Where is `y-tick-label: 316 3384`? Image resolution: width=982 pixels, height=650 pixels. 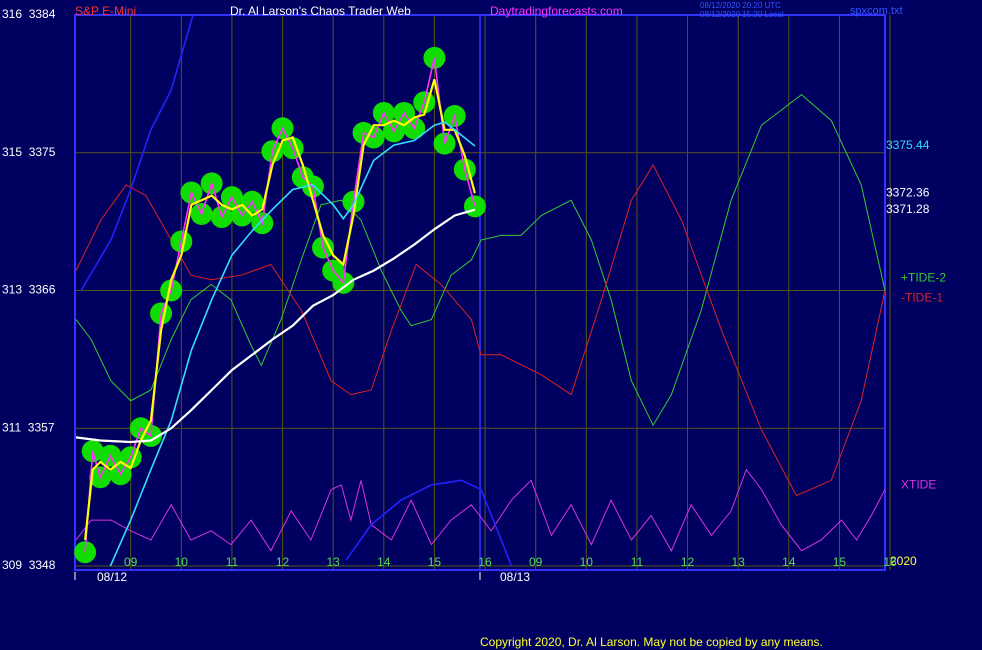 y-tick-label: 316 3384 is located at coordinates (29, 14).